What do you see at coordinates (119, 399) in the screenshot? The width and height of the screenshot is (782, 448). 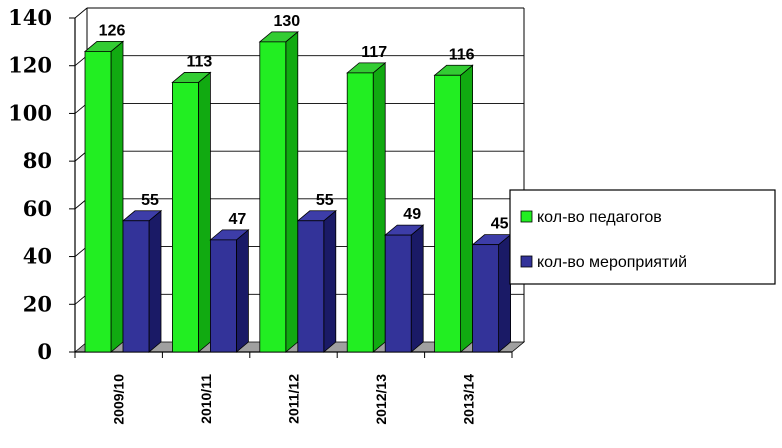 I see `x-tick-label: 2009/10` at bounding box center [119, 399].